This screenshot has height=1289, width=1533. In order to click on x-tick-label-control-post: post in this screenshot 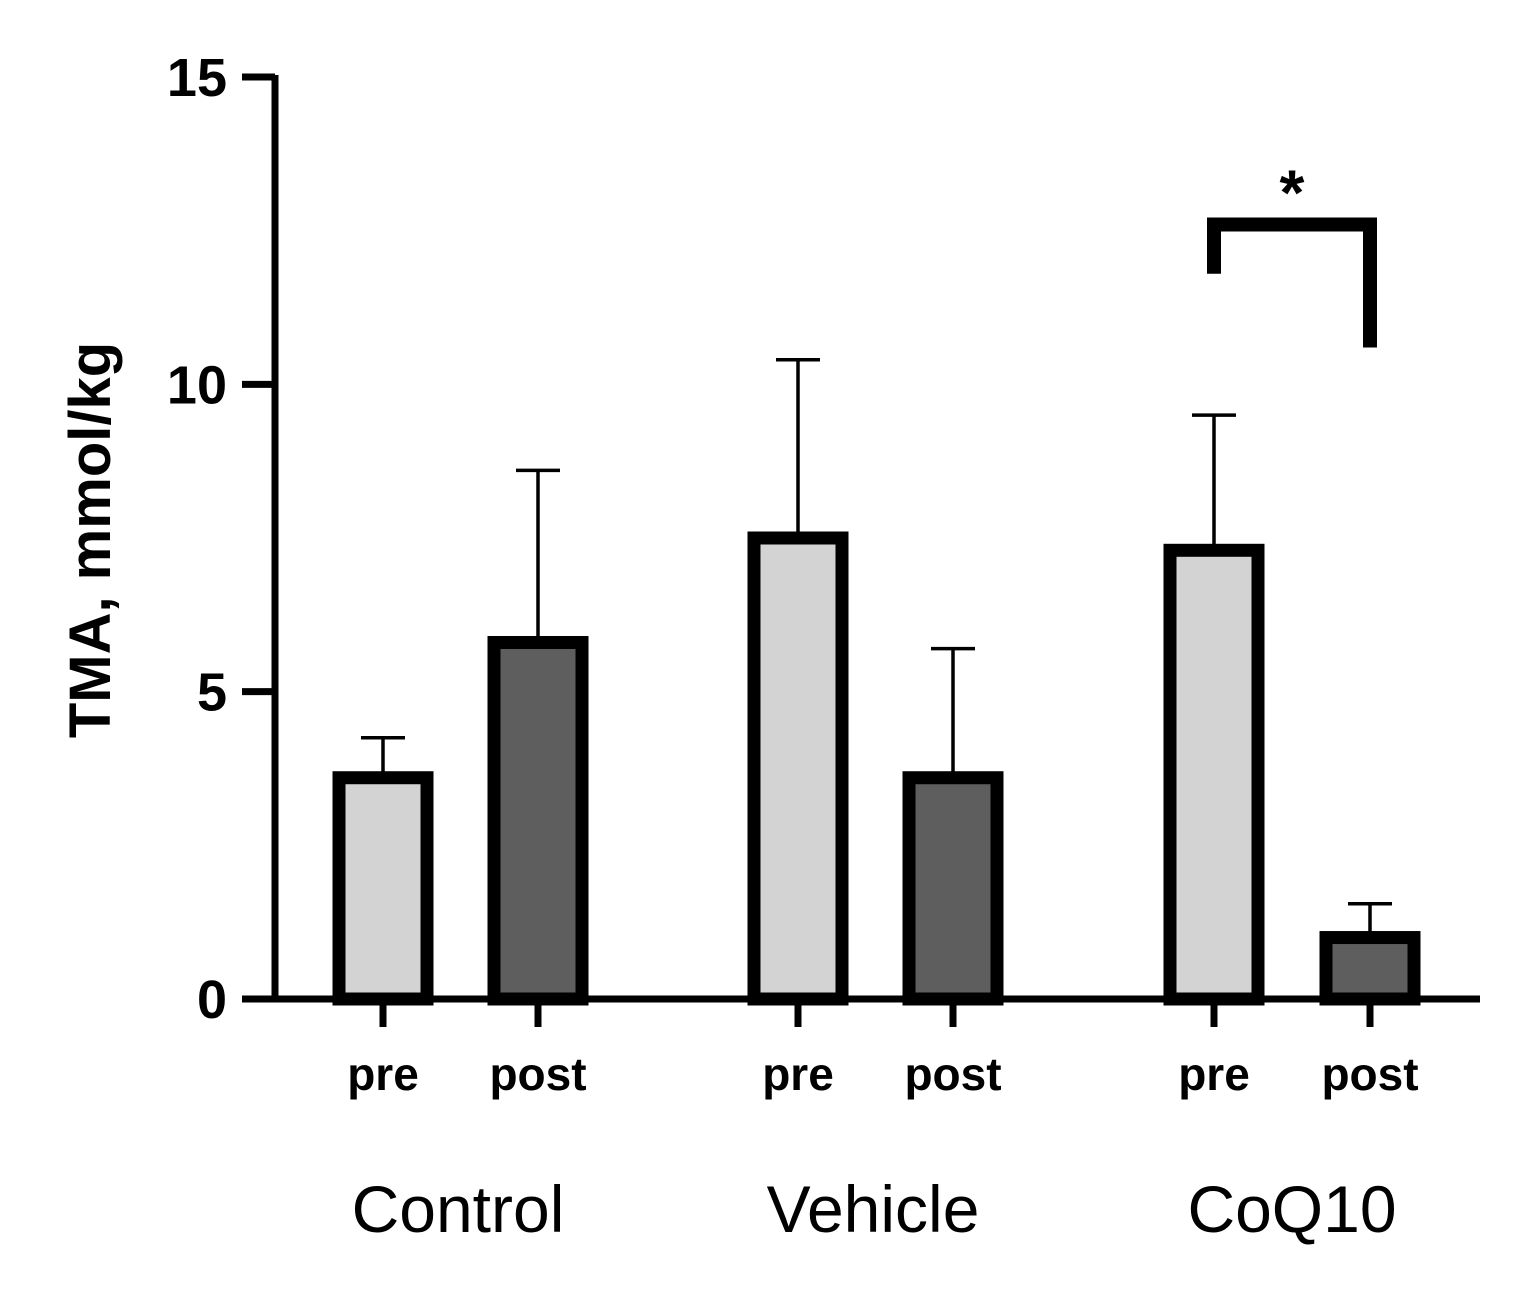, I will do `click(537, 1074)`.